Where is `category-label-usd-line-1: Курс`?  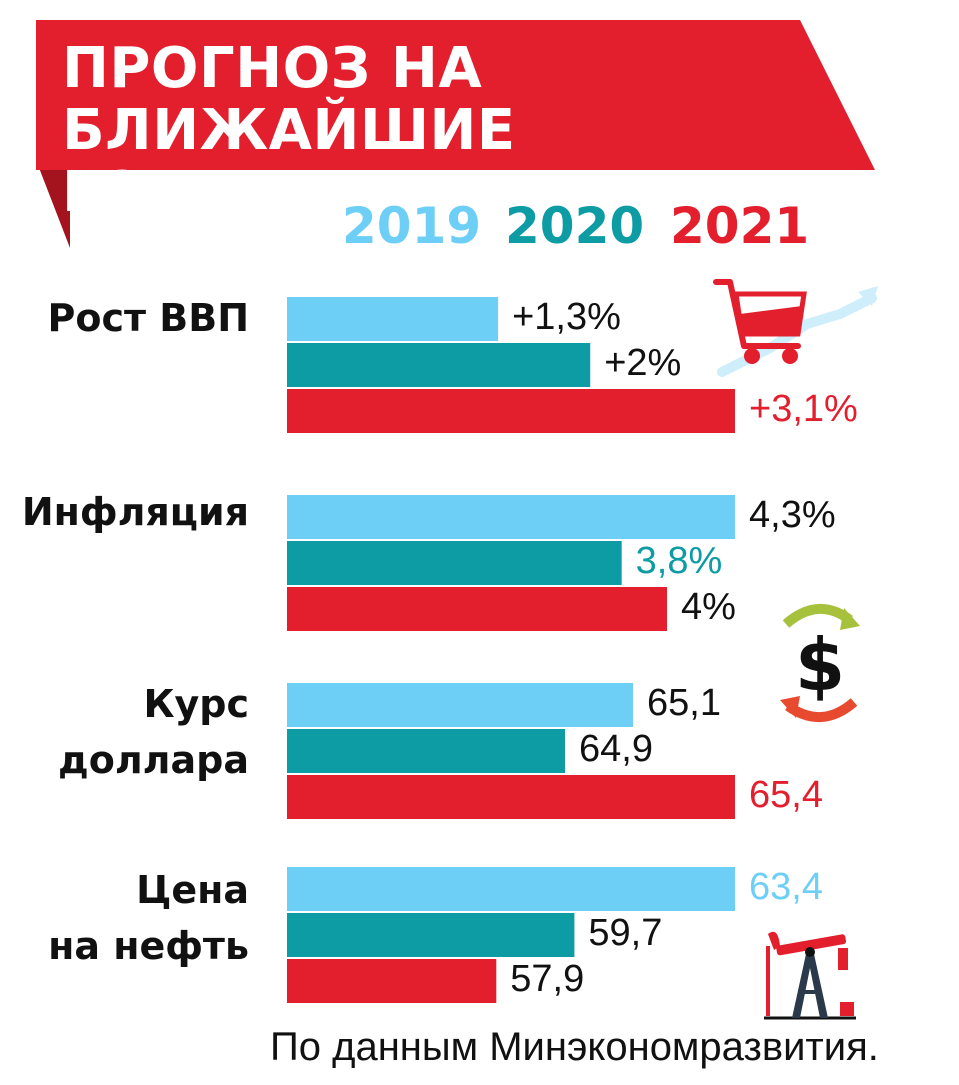 category-label-usd-line-1: Курс is located at coordinates (196, 704).